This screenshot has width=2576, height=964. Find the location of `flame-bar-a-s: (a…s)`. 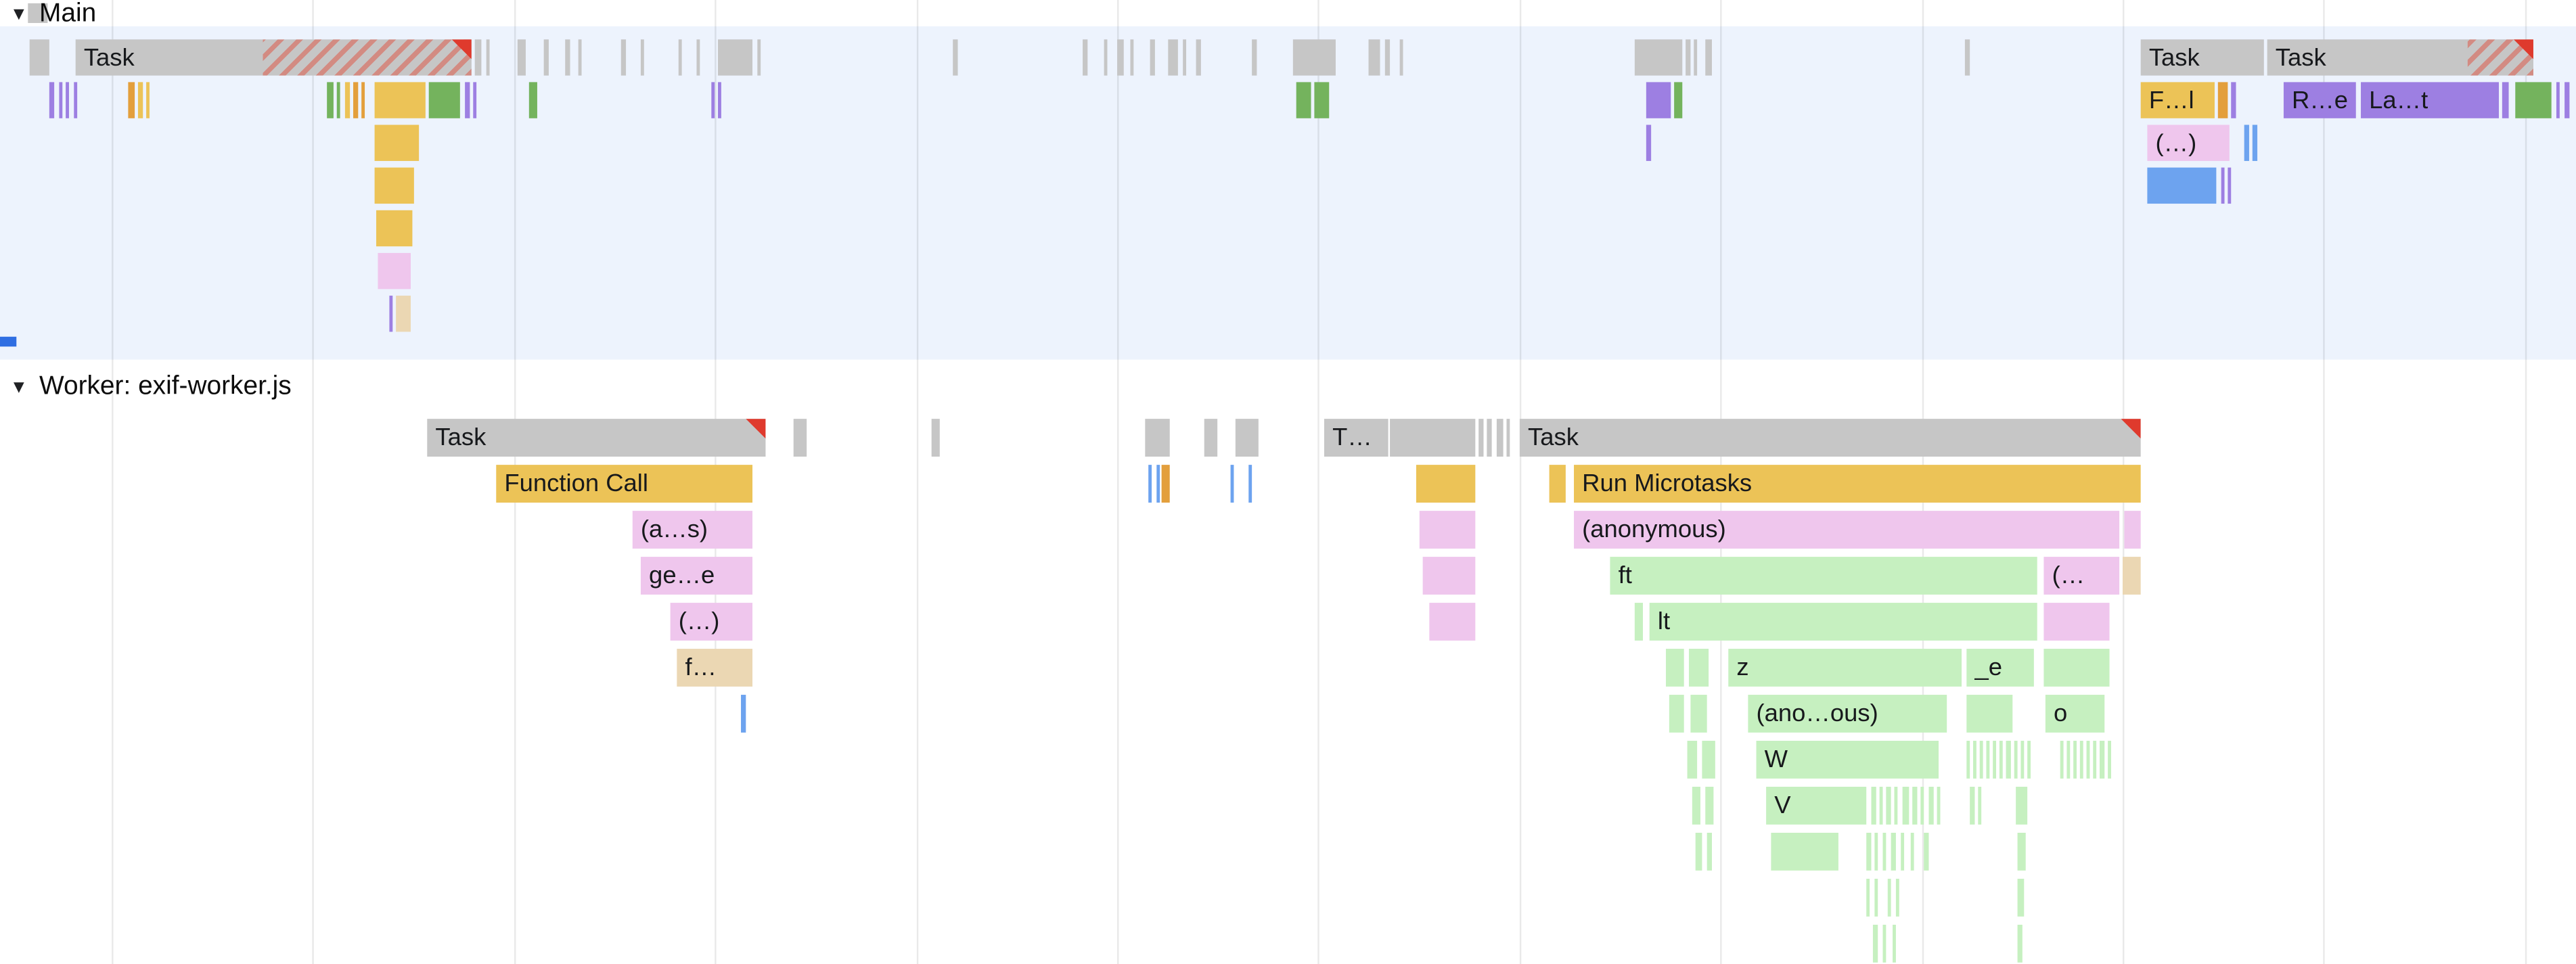

flame-bar-a-s: (a…s) is located at coordinates (692, 530).